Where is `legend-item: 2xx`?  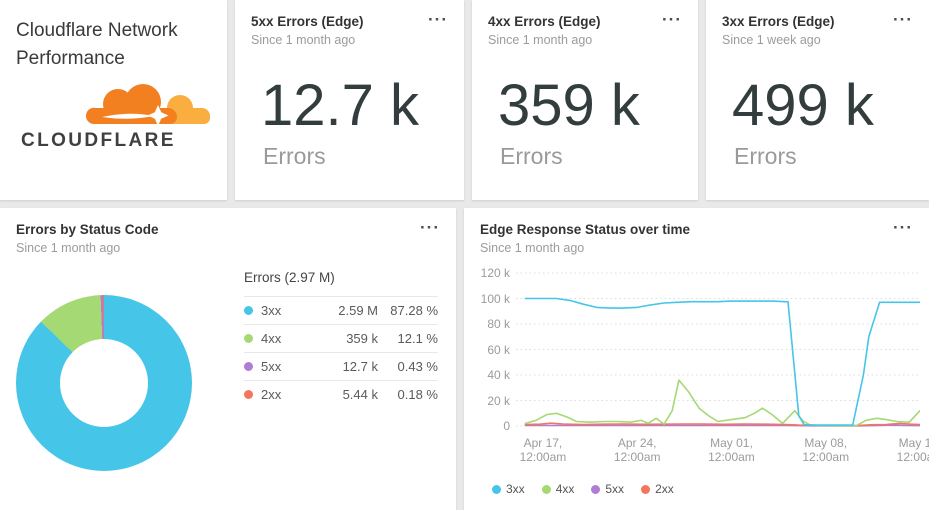
legend-item: 2xx is located at coordinates (657, 489).